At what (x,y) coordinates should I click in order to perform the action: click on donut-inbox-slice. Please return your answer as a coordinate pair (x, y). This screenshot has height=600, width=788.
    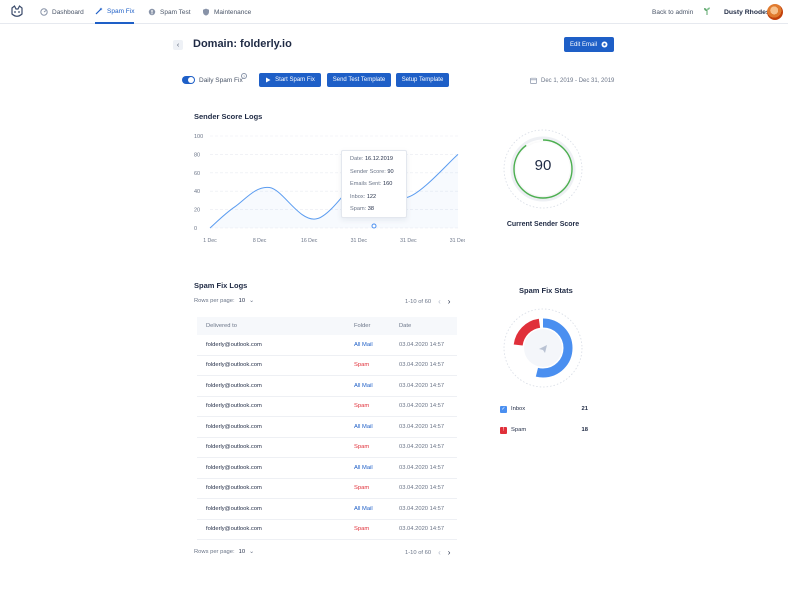
    Looking at the image, I should click on (543, 348).